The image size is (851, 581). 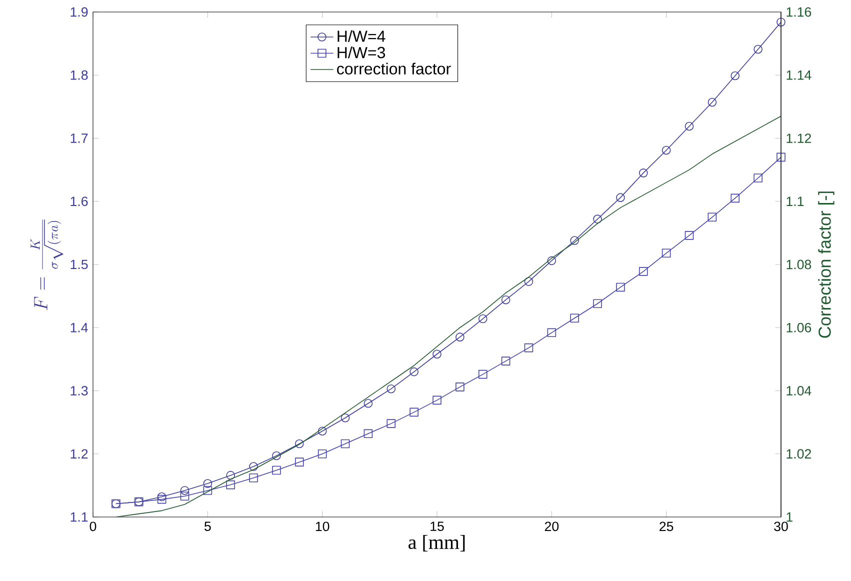 What do you see at coordinates (789, 517) in the screenshot?
I see `y2-tick-label: 1` at bounding box center [789, 517].